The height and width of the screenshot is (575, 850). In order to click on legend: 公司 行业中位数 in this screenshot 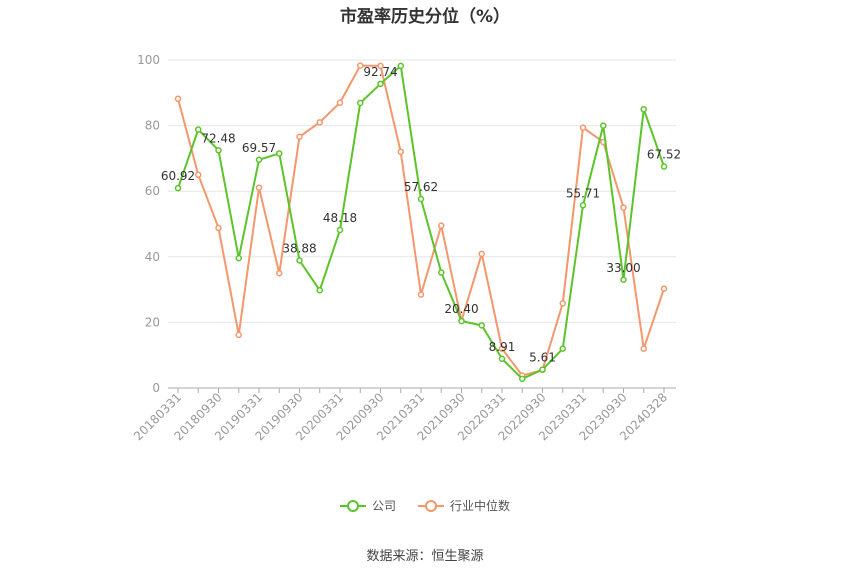, I will do `click(425, 505)`.